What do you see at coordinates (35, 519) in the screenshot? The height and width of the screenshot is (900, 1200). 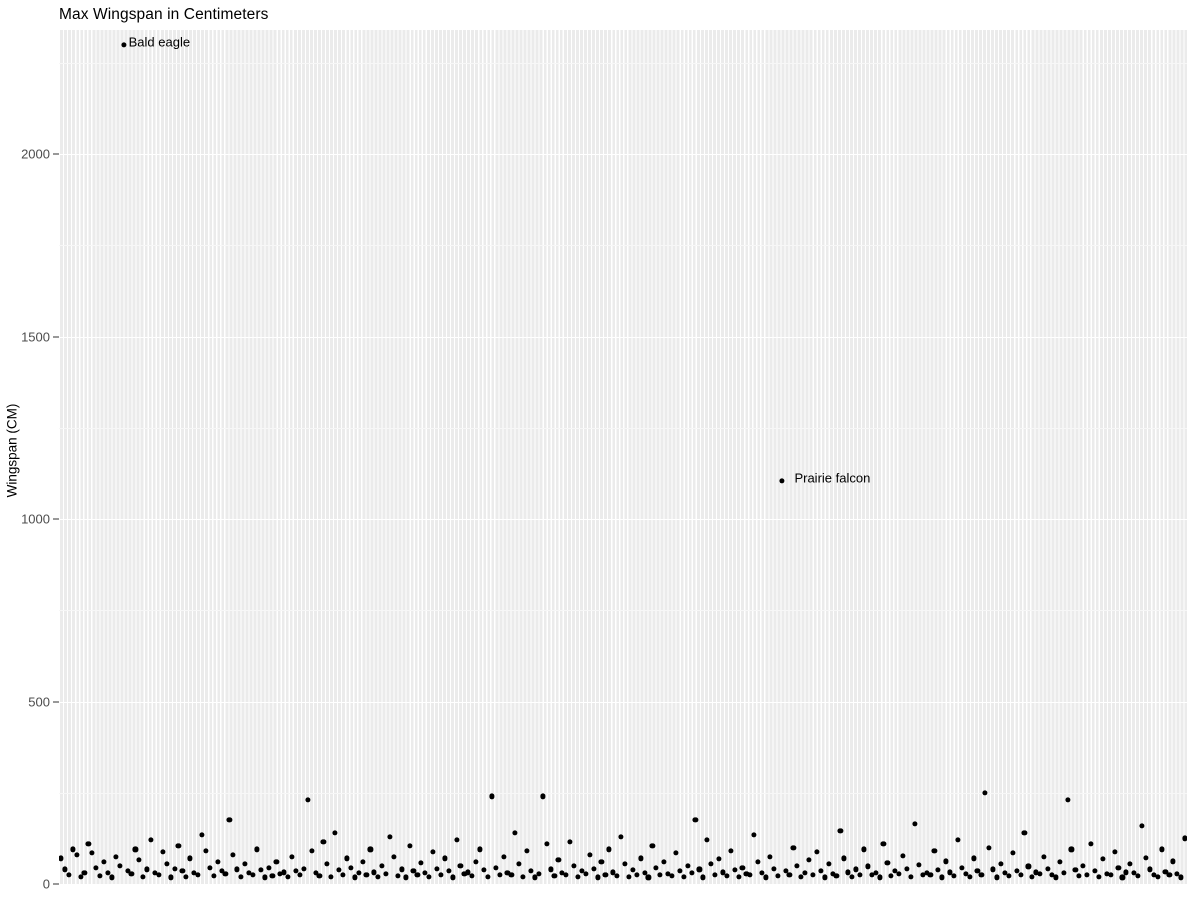 I see `y-axis-tick-label: 1000` at bounding box center [35, 519].